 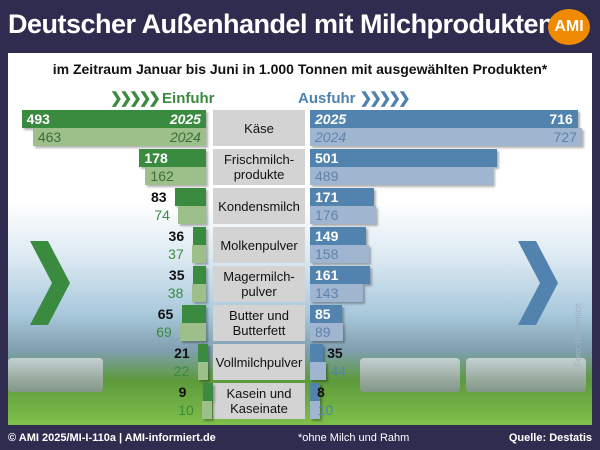 What do you see at coordinates (327, 236) in the screenshot?
I see `value-label: 149` at bounding box center [327, 236].